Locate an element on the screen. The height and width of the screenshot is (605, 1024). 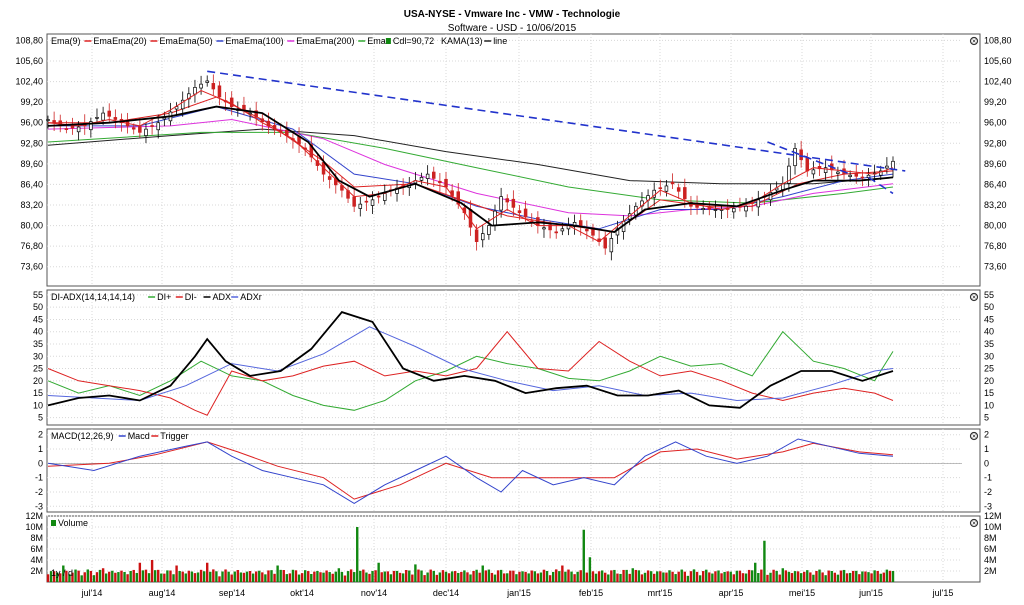
trigger-line is located at coordinates (470, 470).